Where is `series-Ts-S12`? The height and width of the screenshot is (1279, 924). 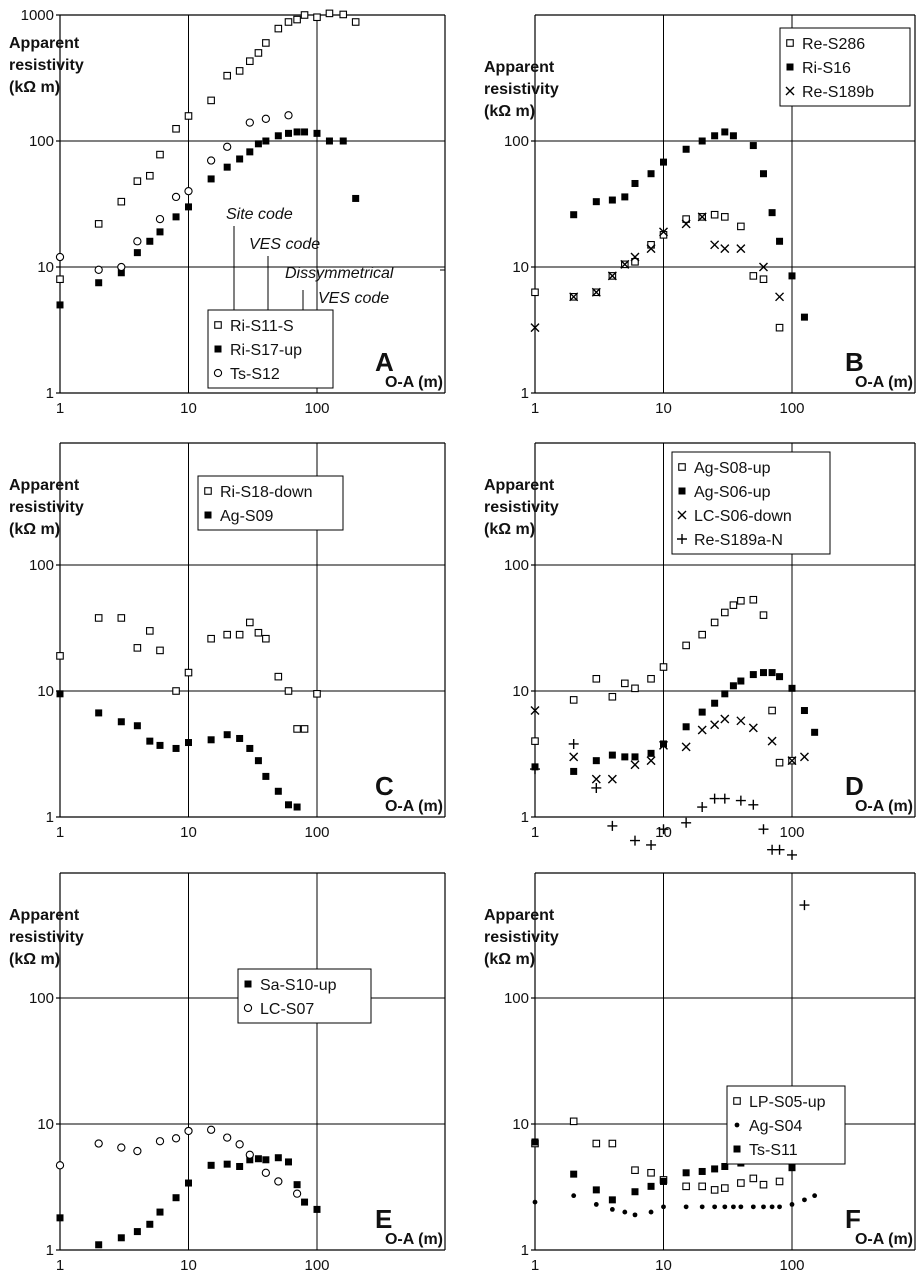
series-Ts-S12 is located at coordinates (174, 192).